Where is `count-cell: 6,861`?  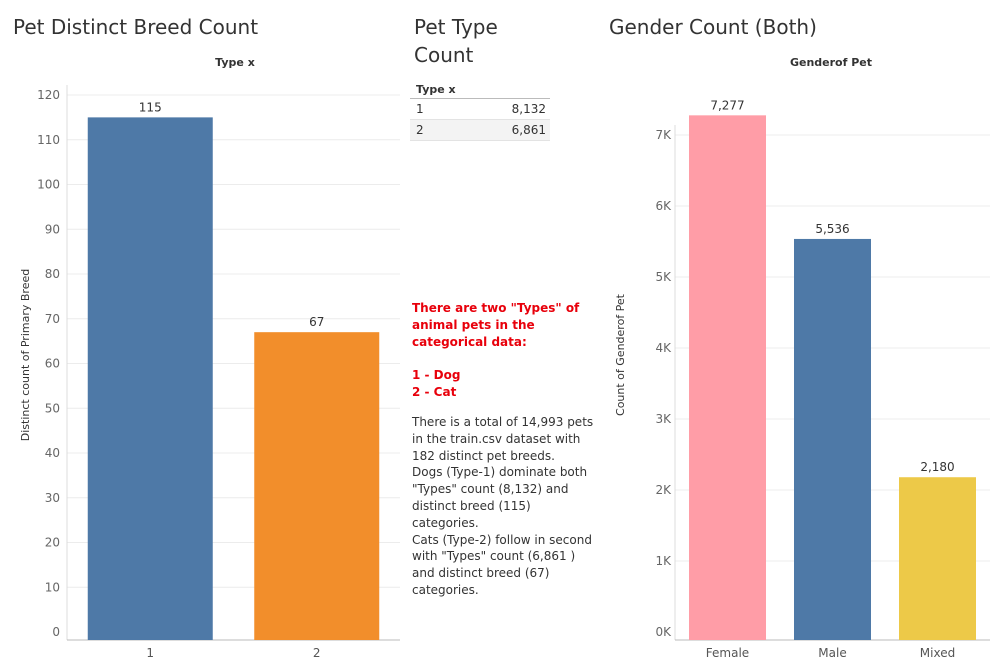
count-cell: 6,861 is located at coordinates (528, 130).